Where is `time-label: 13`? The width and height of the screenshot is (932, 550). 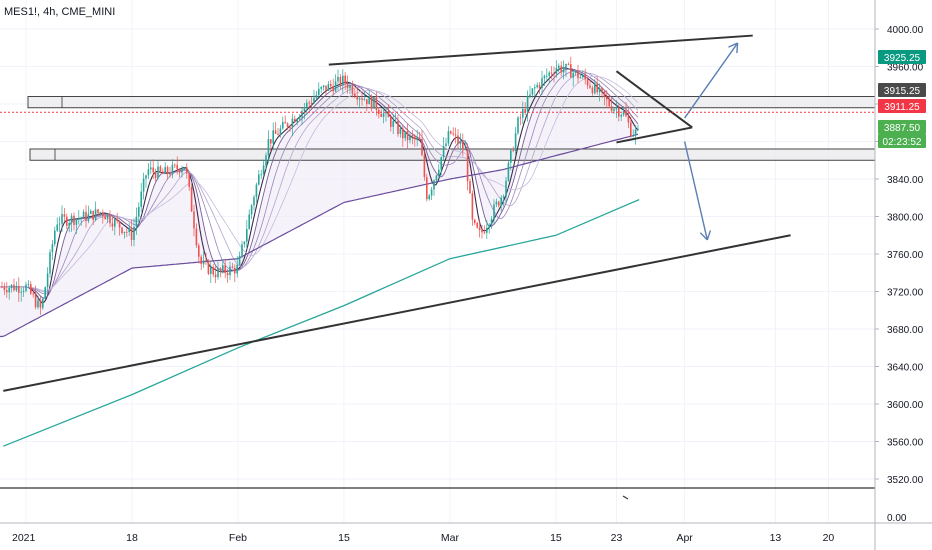
time-label: 13 is located at coordinates (776, 538).